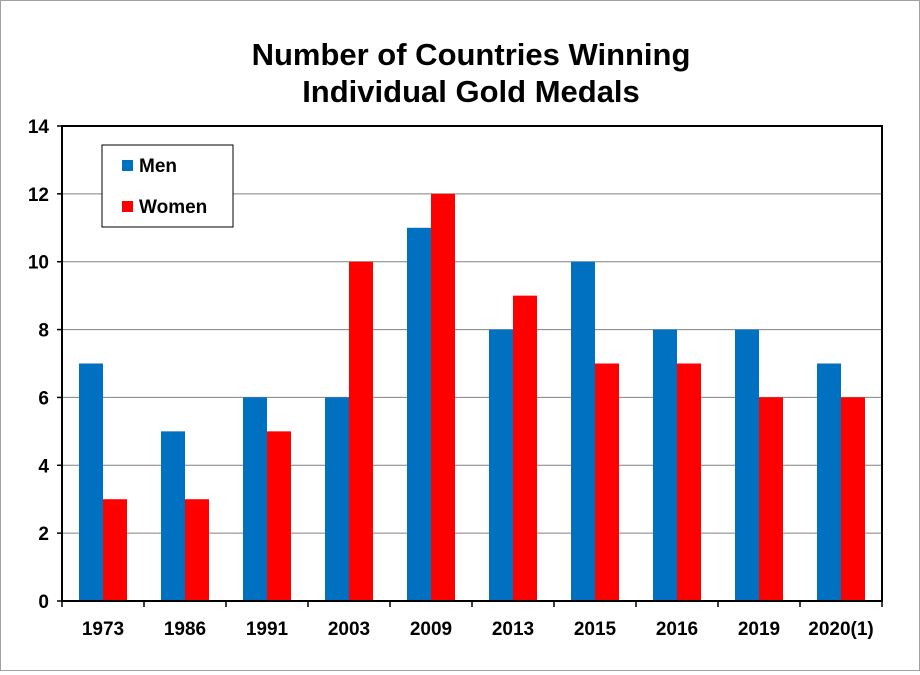 This screenshot has height=675, width=920. What do you see at coordinates (115, 550) in the screenshot?
I see `bar-women-1973` at bounding box center [115, 550].